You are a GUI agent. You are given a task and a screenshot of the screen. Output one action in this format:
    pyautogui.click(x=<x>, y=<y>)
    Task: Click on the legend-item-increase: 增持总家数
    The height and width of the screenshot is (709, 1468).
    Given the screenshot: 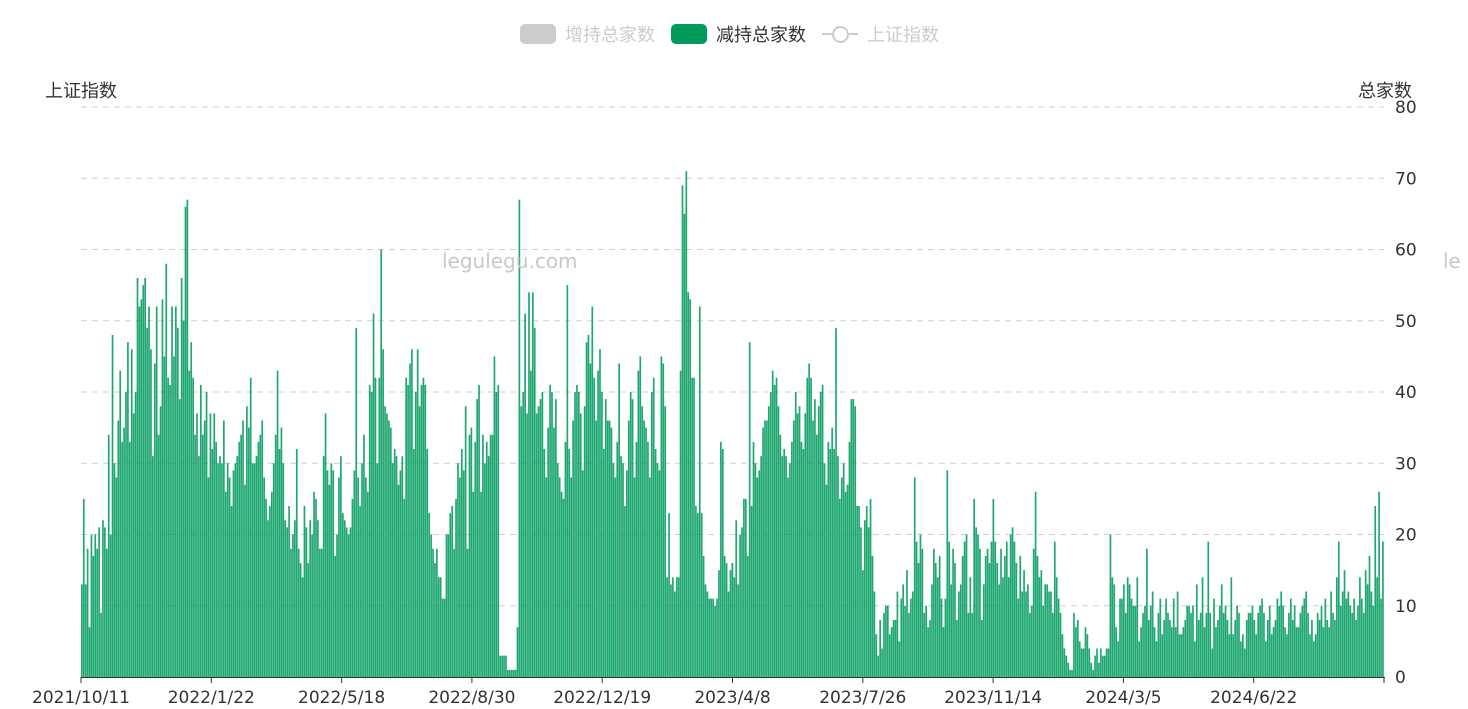 What is the action you would take?
    pyautogui.click(x=587, y=34)
    